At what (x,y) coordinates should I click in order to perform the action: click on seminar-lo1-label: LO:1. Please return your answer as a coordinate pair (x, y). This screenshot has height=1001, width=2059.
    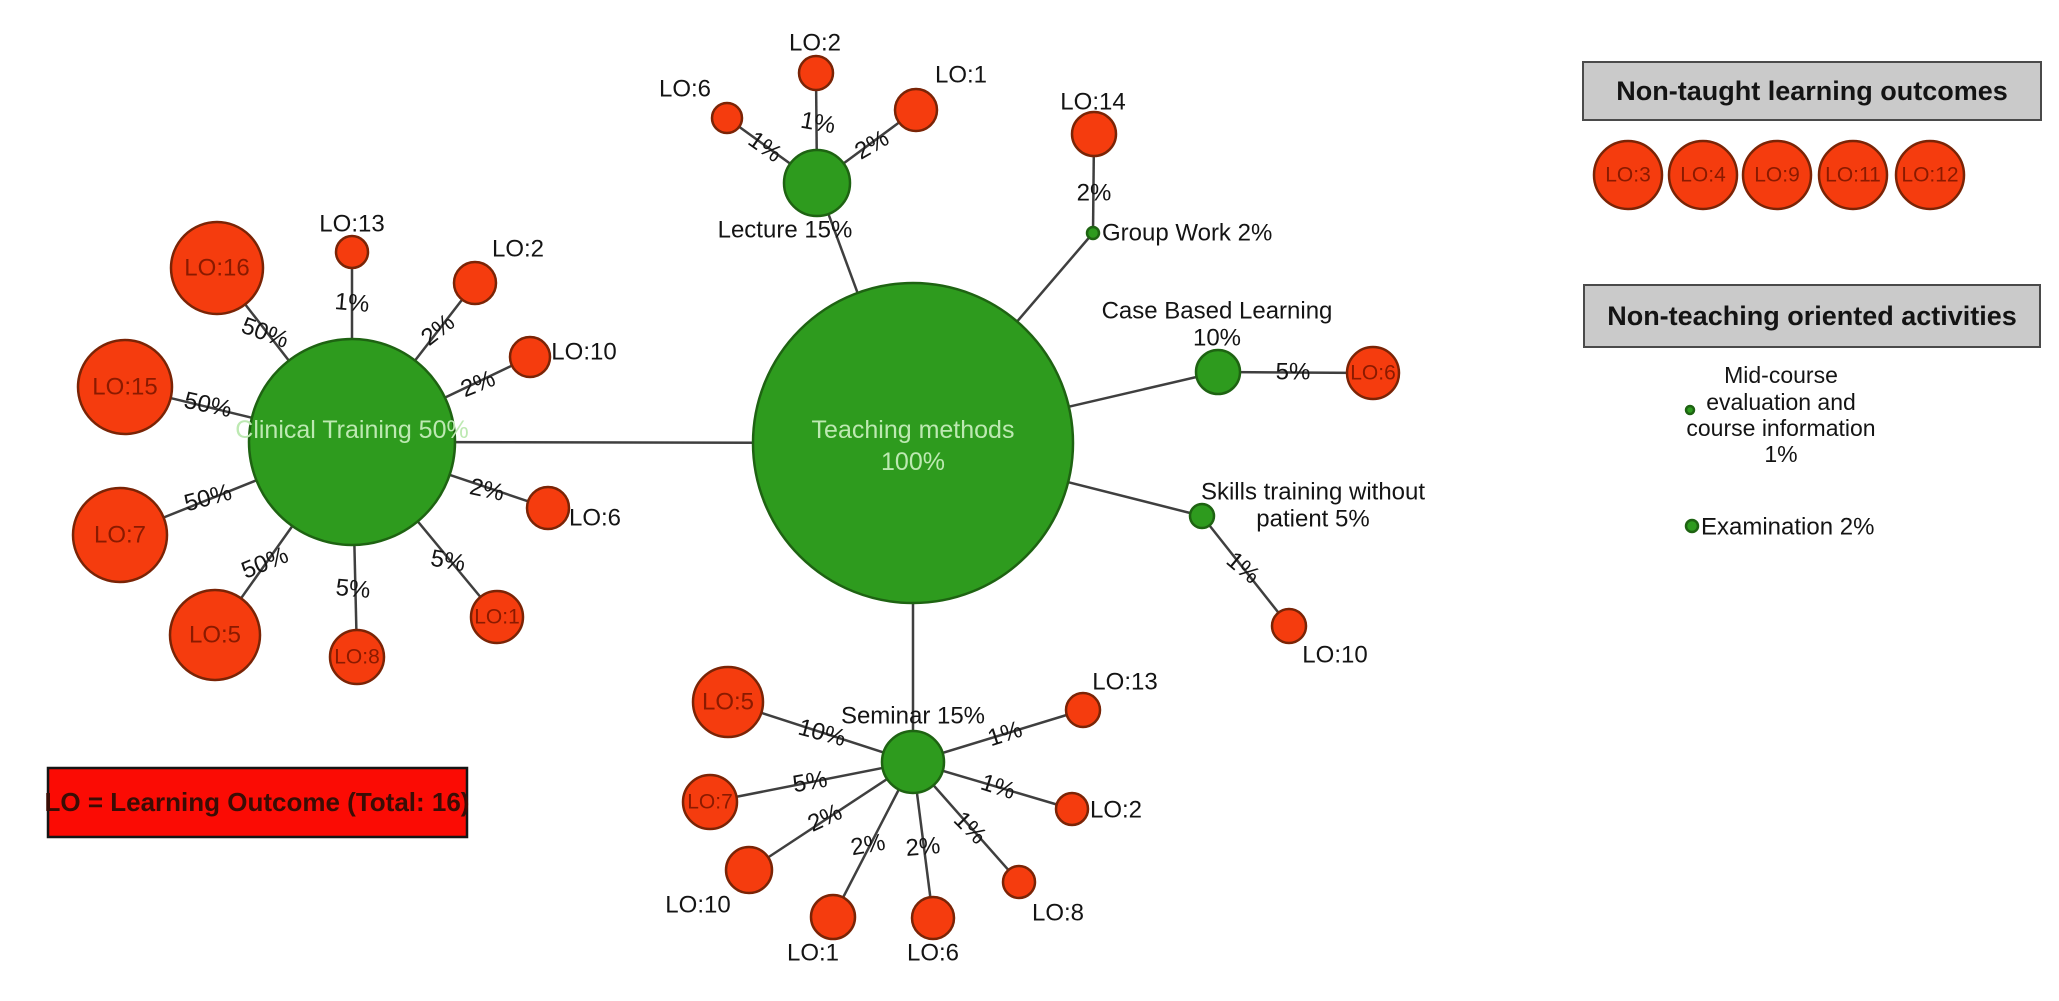
    Looking at the image, I should click on (813, 953).